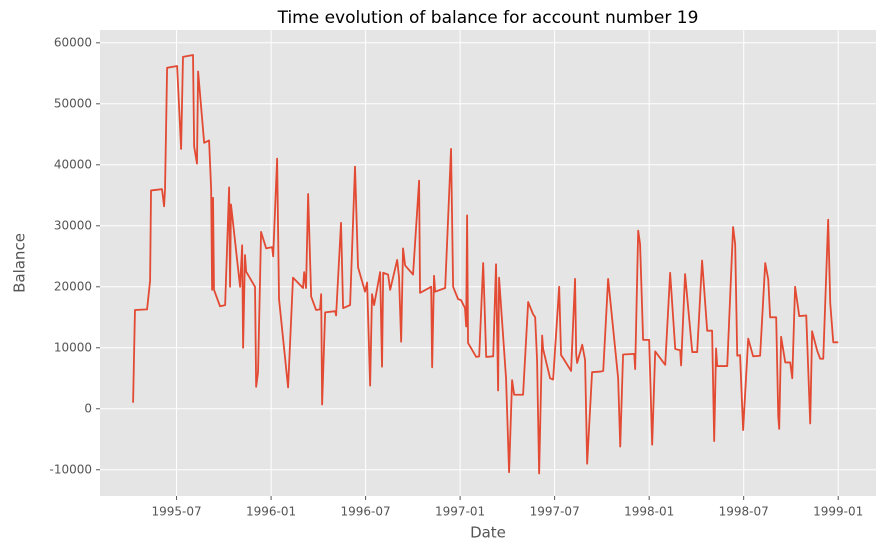  What do you see at coordinates (555, 512) in the screenshot?
I see `x-tick-label: 1997-07` at bounding box center [555, 512].